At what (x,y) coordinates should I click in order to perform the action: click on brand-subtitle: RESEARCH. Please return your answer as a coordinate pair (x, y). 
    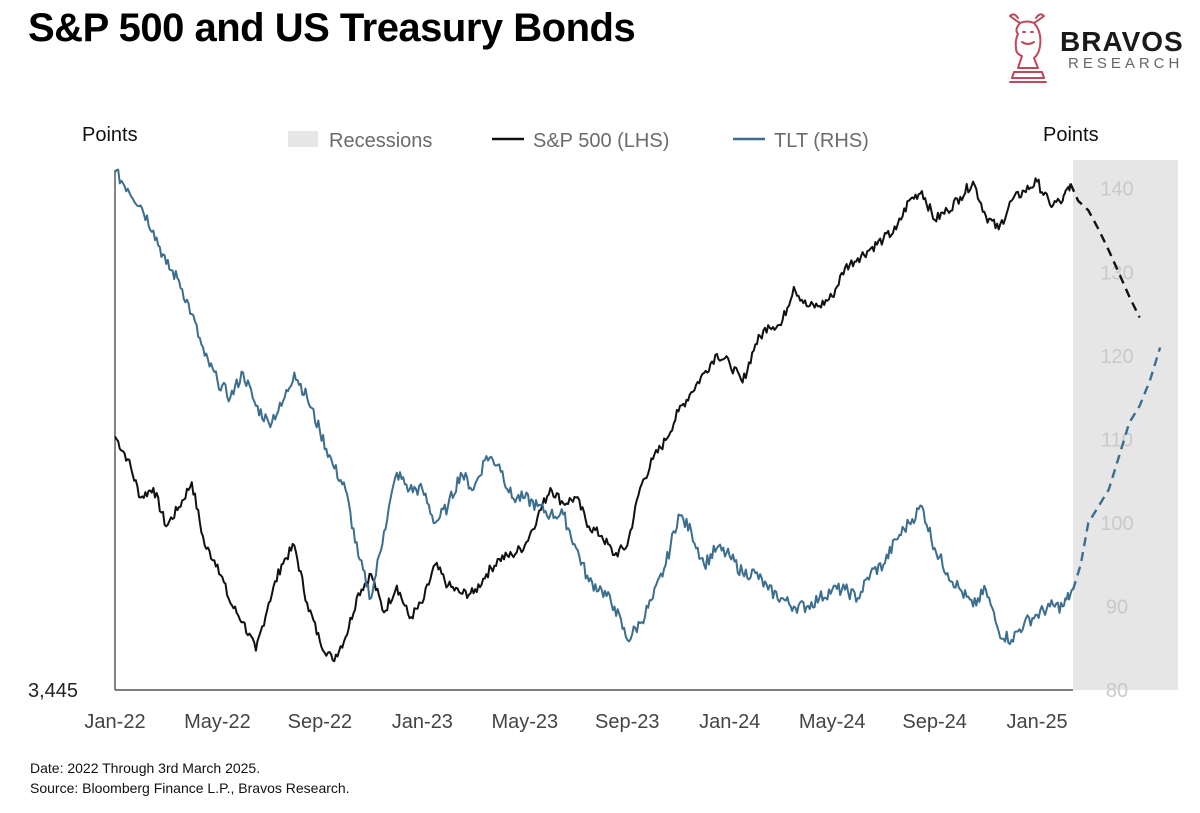
    Looking at the image, I should click on (1126, 63).